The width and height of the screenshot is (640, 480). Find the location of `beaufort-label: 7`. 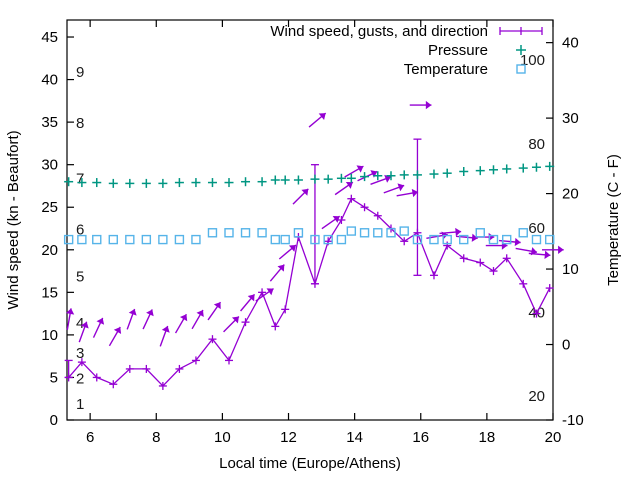

beaufort-label: 7 is located at coordinates (80, 178).